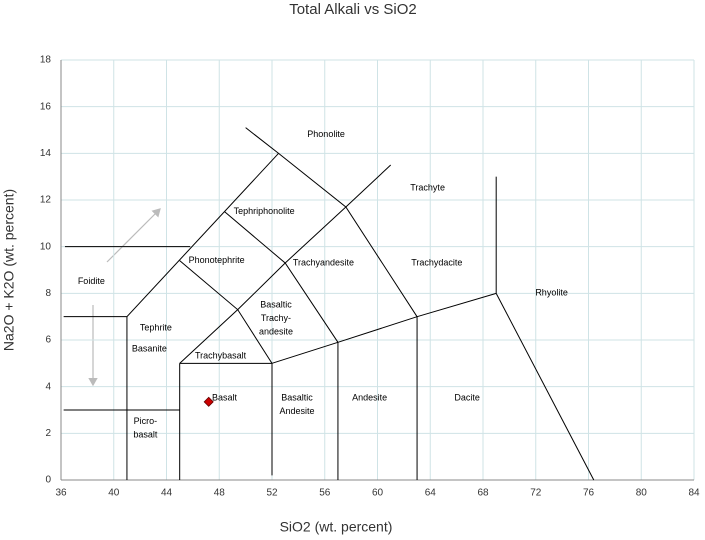 The width and height of the screenshot is (705, 540). I want to click on field-label: basalt, so click(145, 435).